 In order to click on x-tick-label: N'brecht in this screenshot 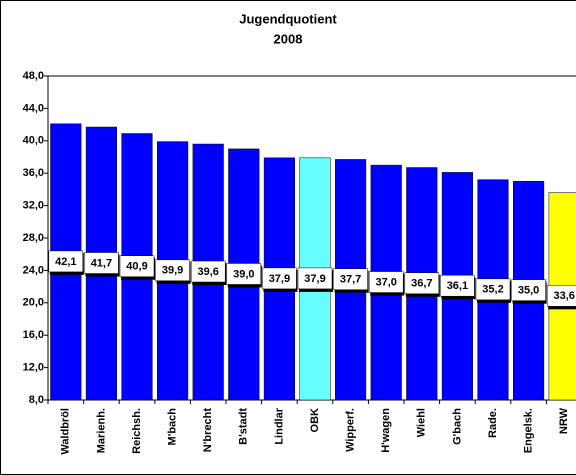, I will do `click(208, 430)`.